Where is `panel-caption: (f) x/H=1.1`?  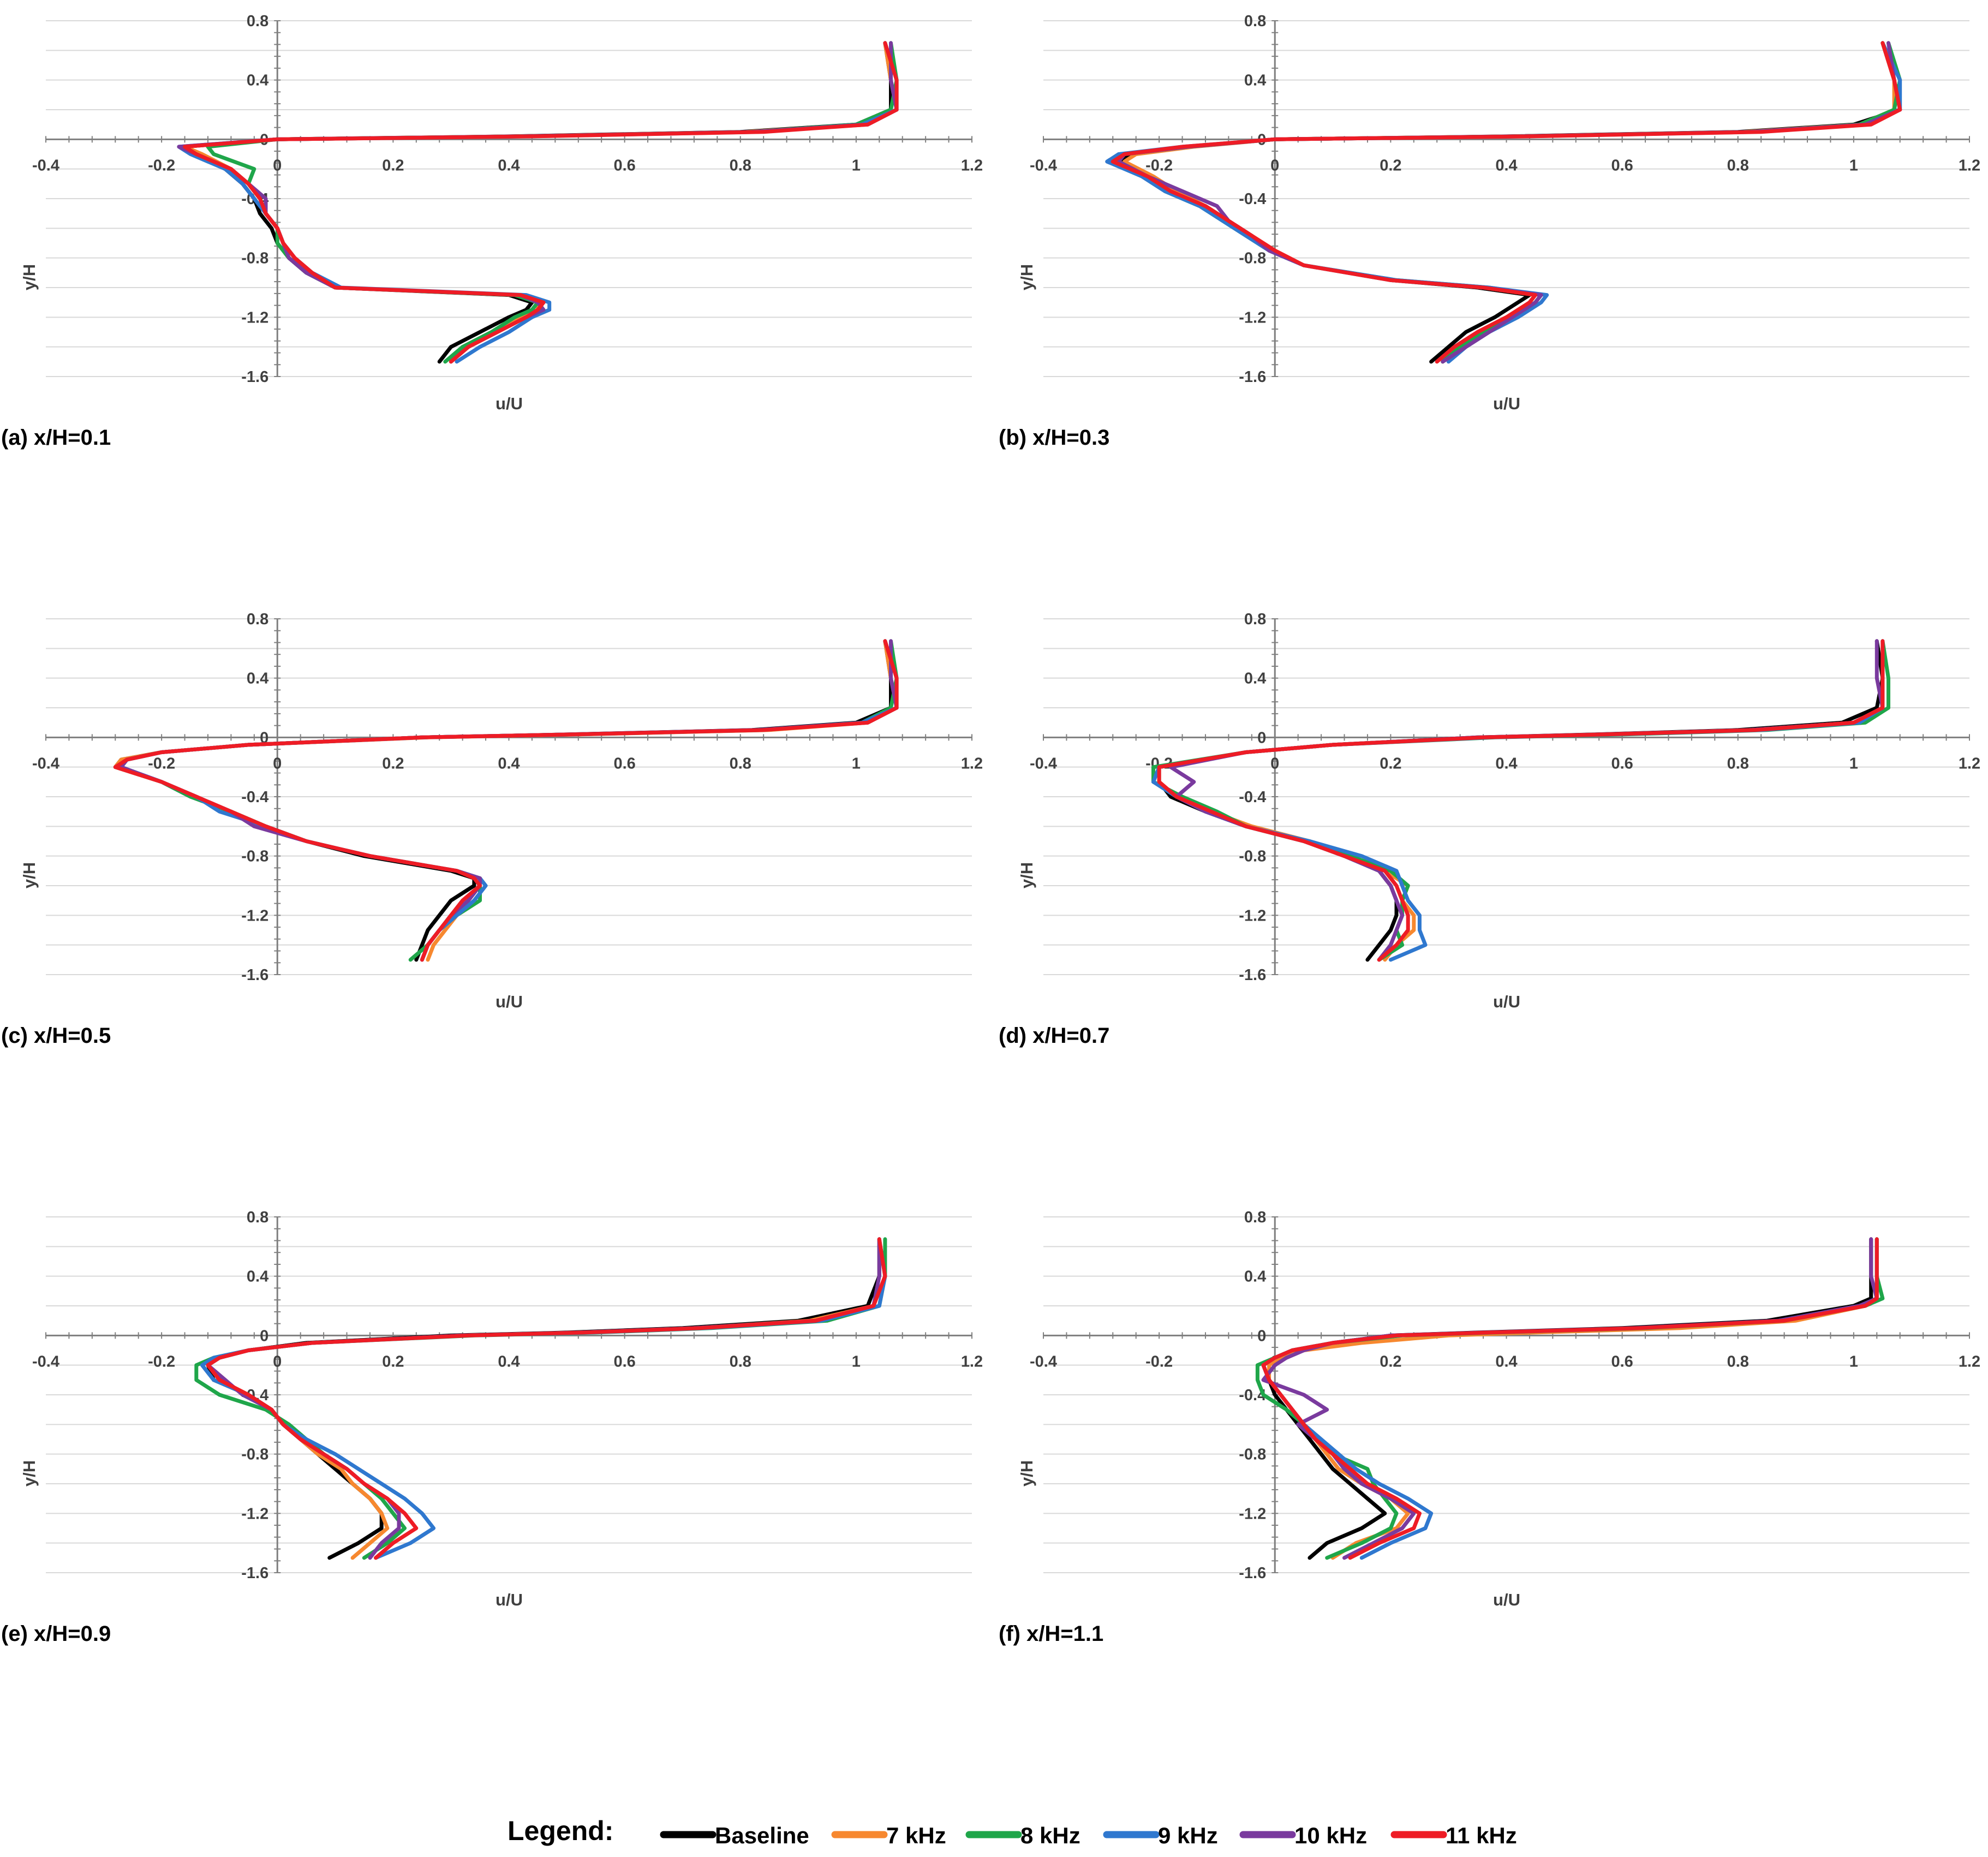
panel-caption: (f) x/H=1.1 is located at coordinates (1051, 1634).